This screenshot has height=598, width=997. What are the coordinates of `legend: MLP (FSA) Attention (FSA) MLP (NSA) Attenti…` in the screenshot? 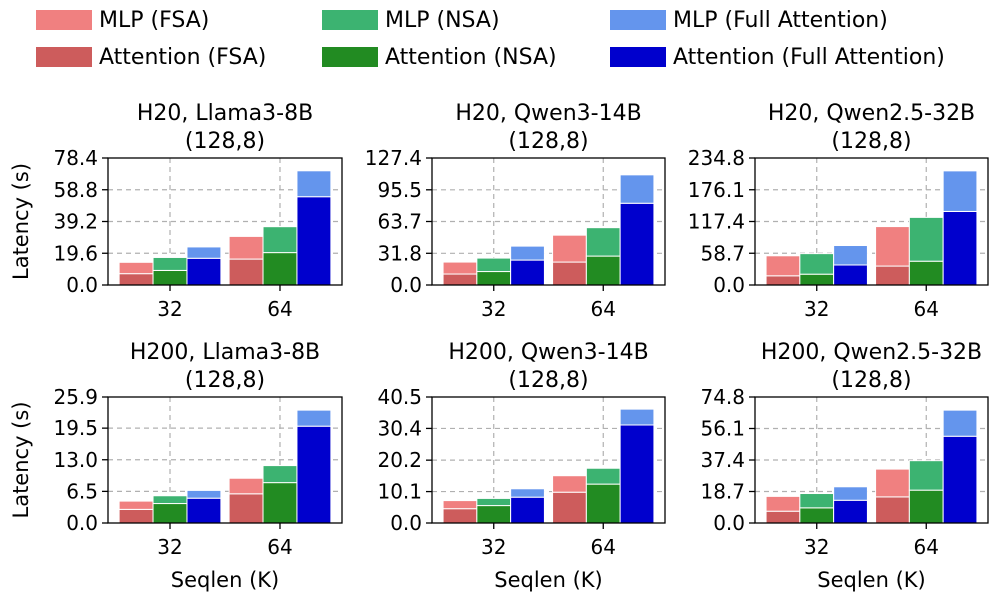 It's located at (490, 39).